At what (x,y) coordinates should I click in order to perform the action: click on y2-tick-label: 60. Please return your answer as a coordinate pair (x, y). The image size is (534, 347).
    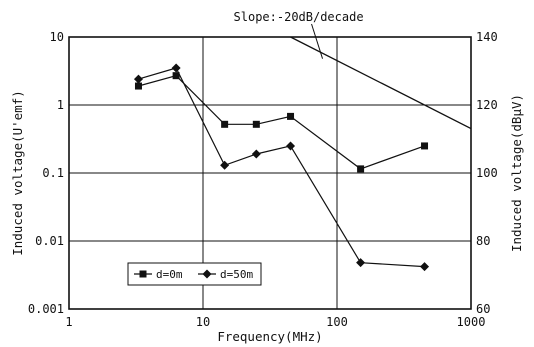
    Looking at the image, I should click on (483, 309).